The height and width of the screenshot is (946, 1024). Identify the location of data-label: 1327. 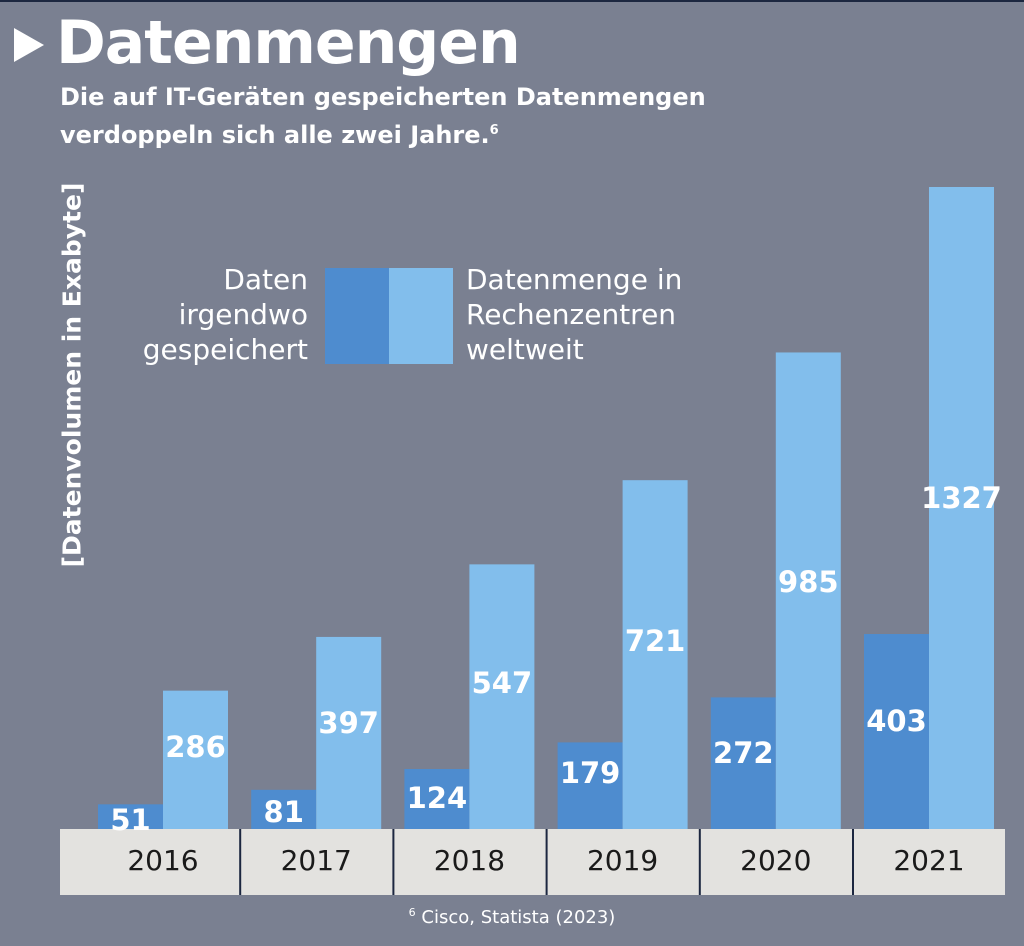
(961, 498).